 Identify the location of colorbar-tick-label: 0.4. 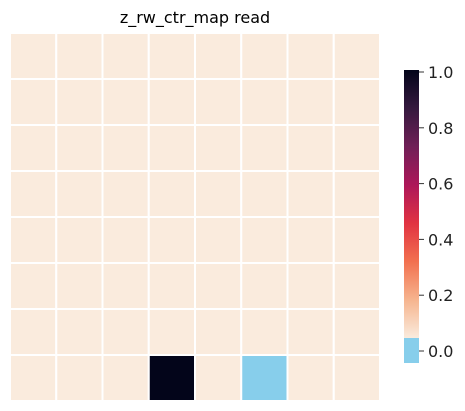
(440, 239).